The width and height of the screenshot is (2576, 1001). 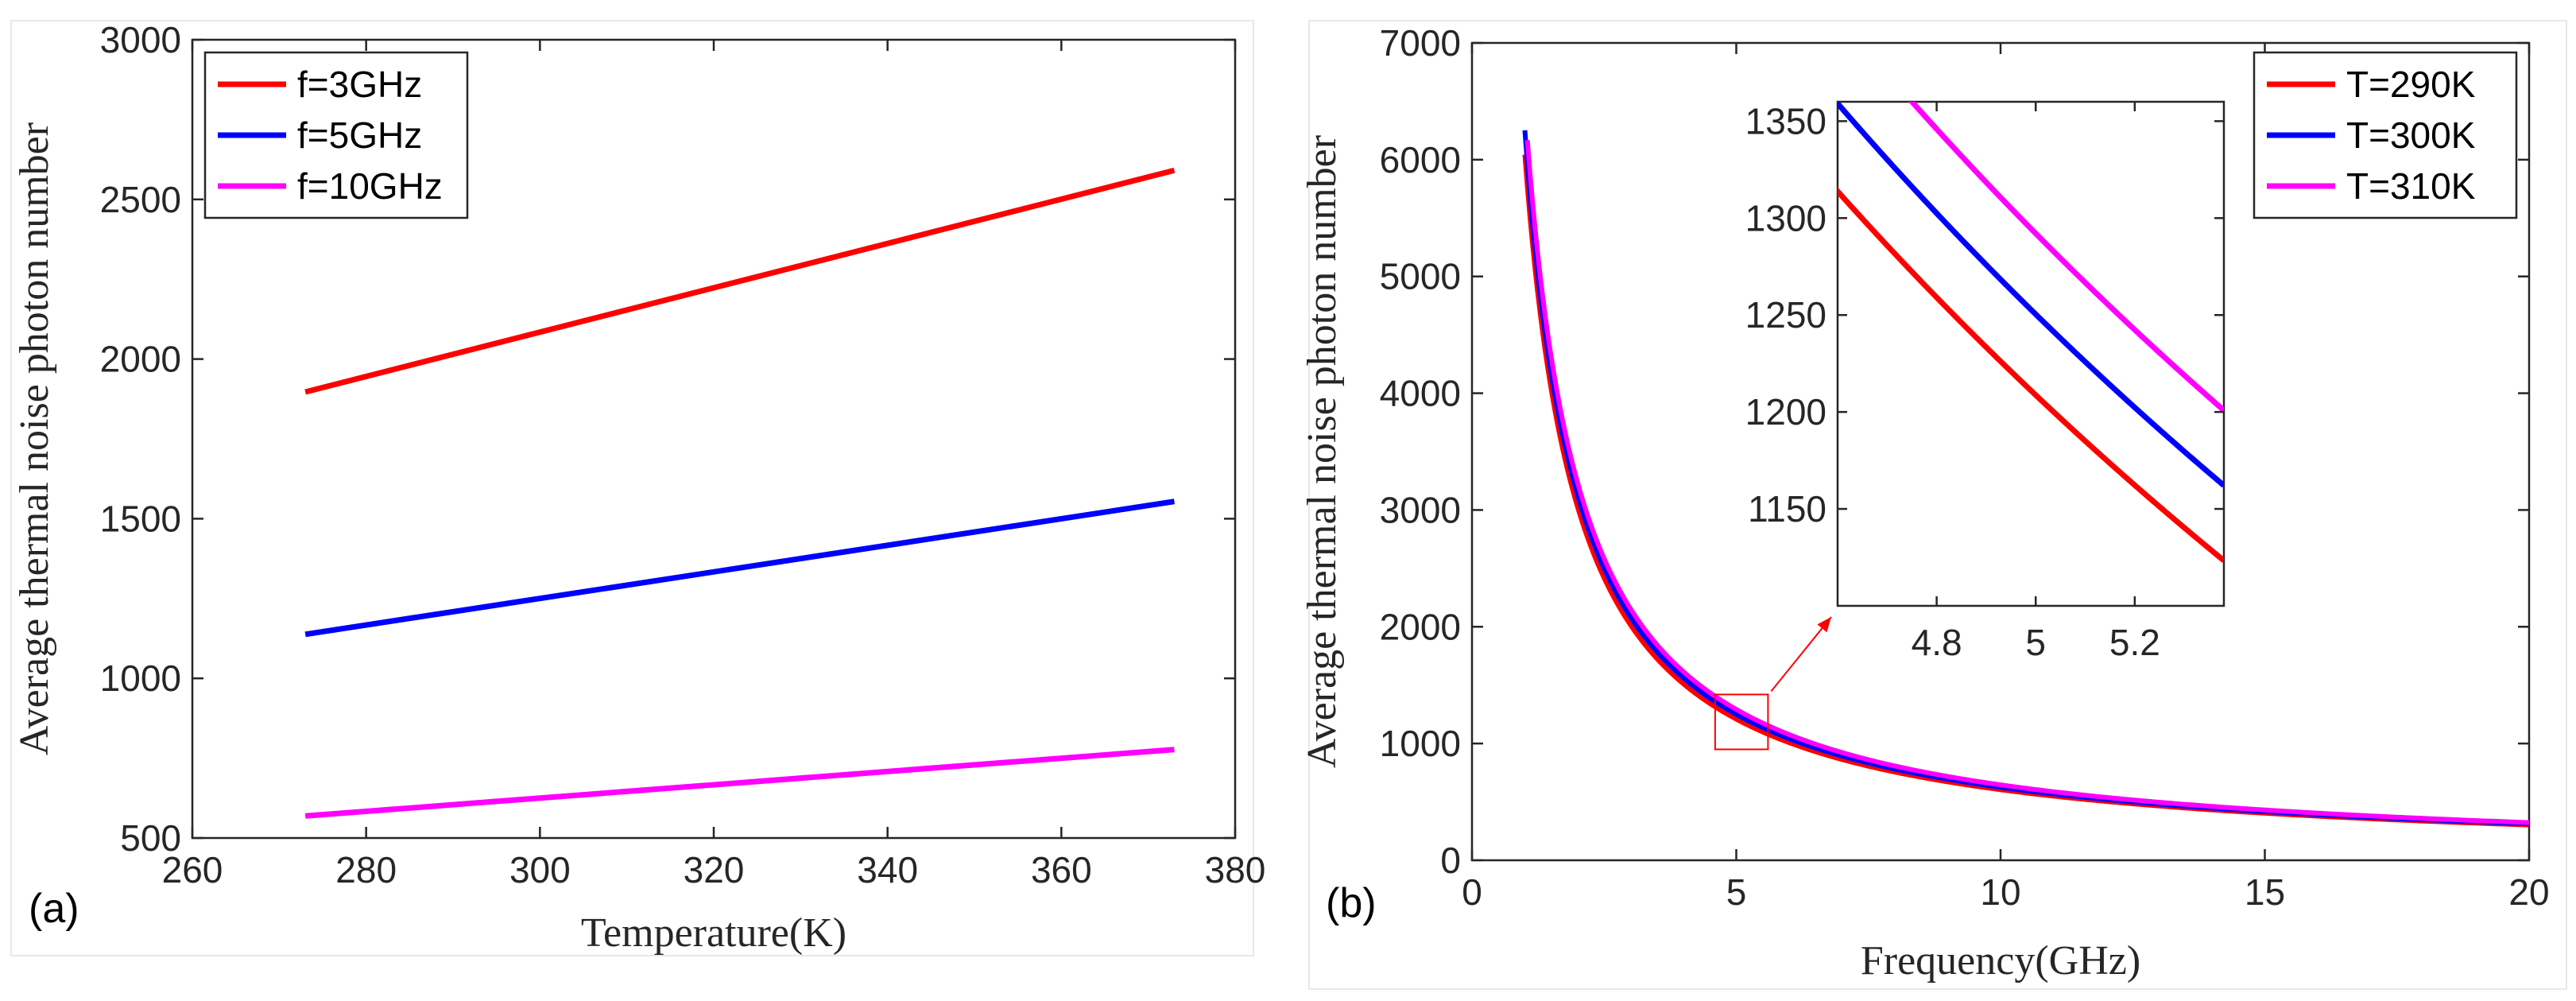 I want to click on zoom-arrow-line, so click(x=1801, y=654).